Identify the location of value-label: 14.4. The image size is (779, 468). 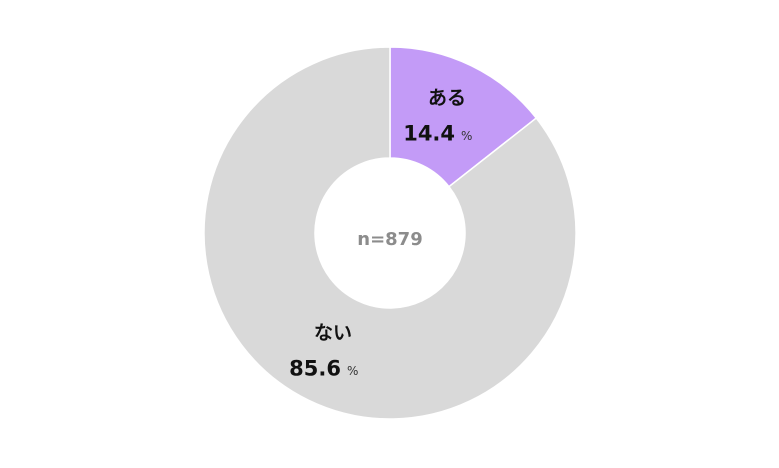
(429, 134).